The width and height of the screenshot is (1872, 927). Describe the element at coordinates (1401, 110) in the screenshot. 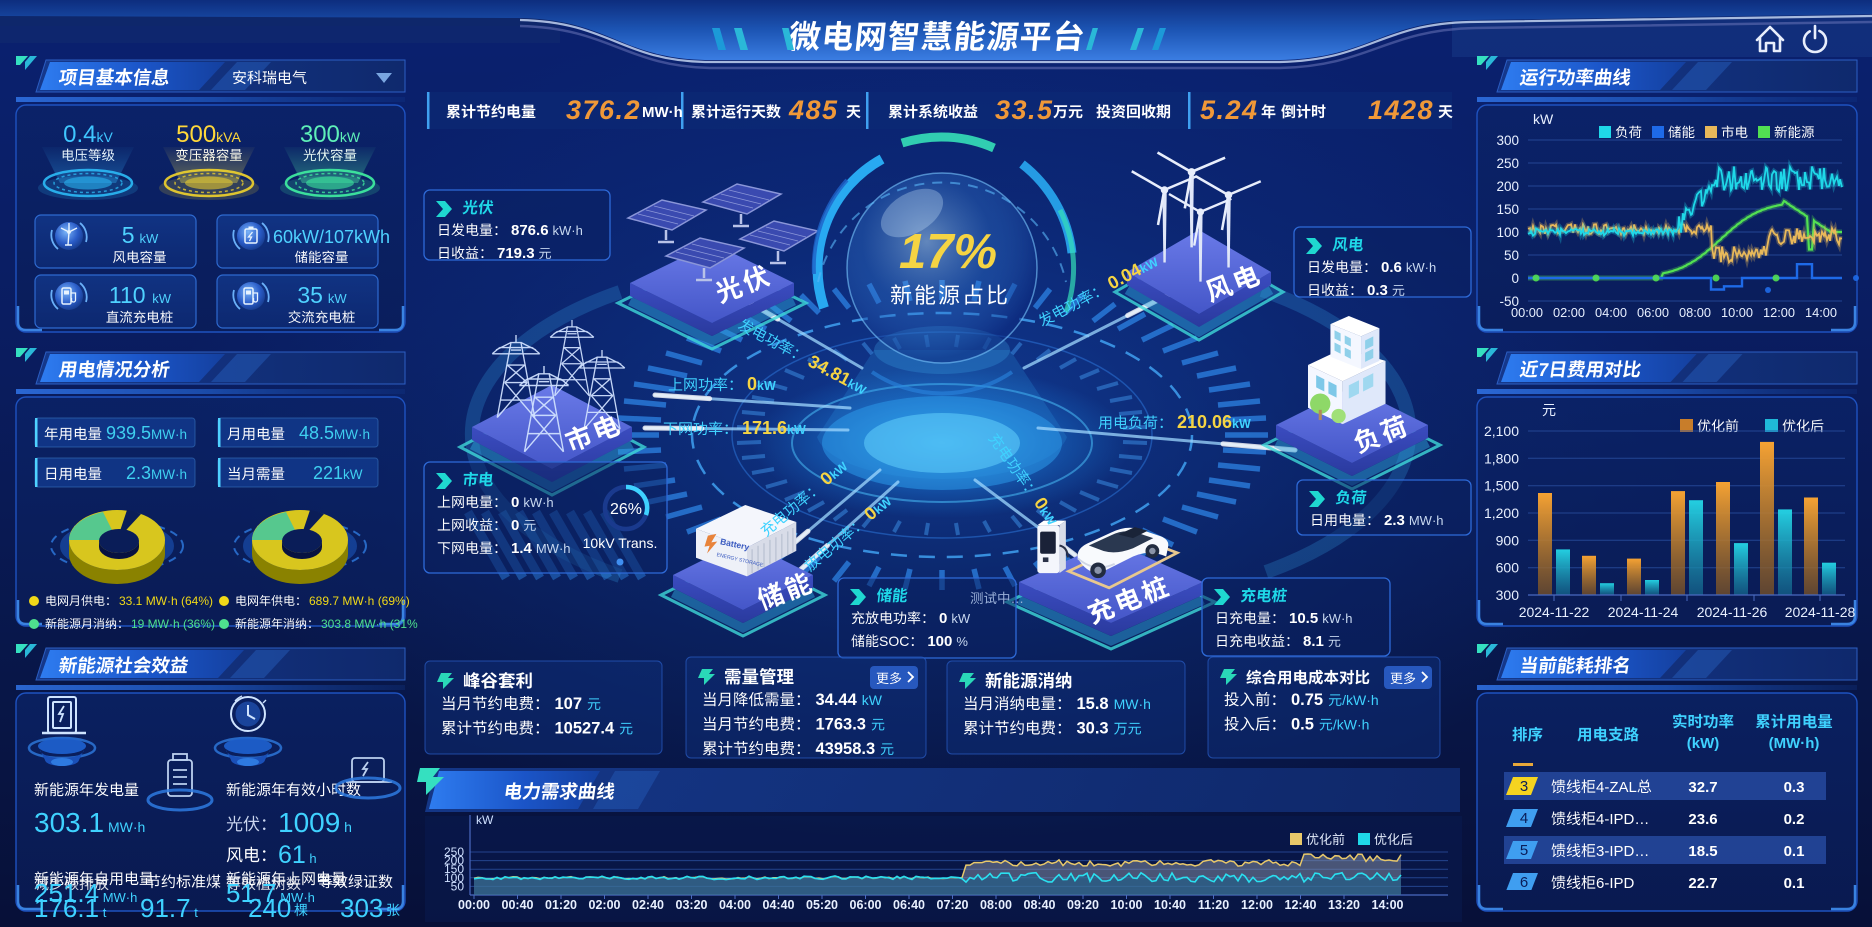

I see `svg-text: 1428` at that location.